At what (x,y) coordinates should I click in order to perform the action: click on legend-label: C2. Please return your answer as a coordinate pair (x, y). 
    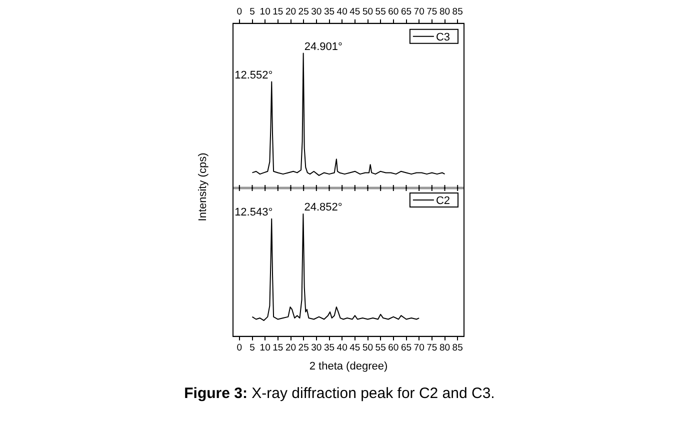
    Looking at the image, I should click on (443, 201).